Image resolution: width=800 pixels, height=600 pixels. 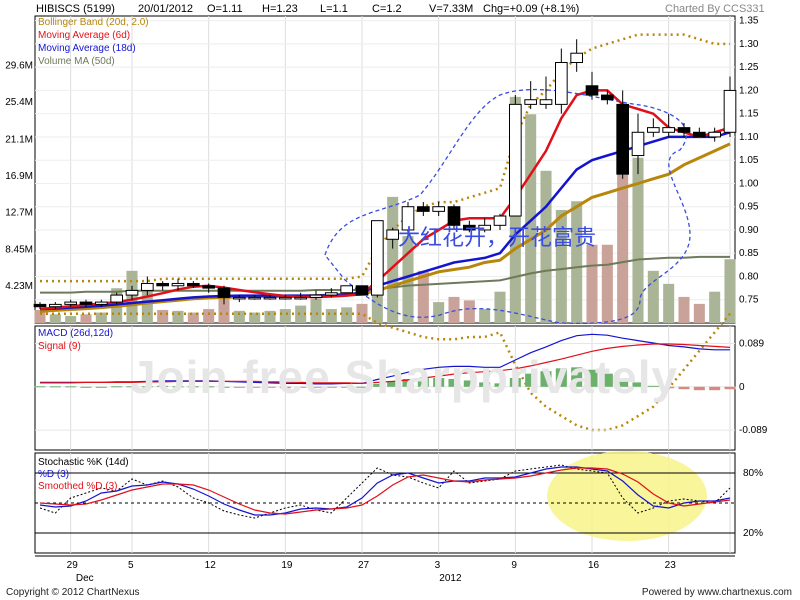 What do you see at coordinates (749, 67) in the screenshot?
I see `price-tick-label: 1.25` at bounding box center [749, 67].